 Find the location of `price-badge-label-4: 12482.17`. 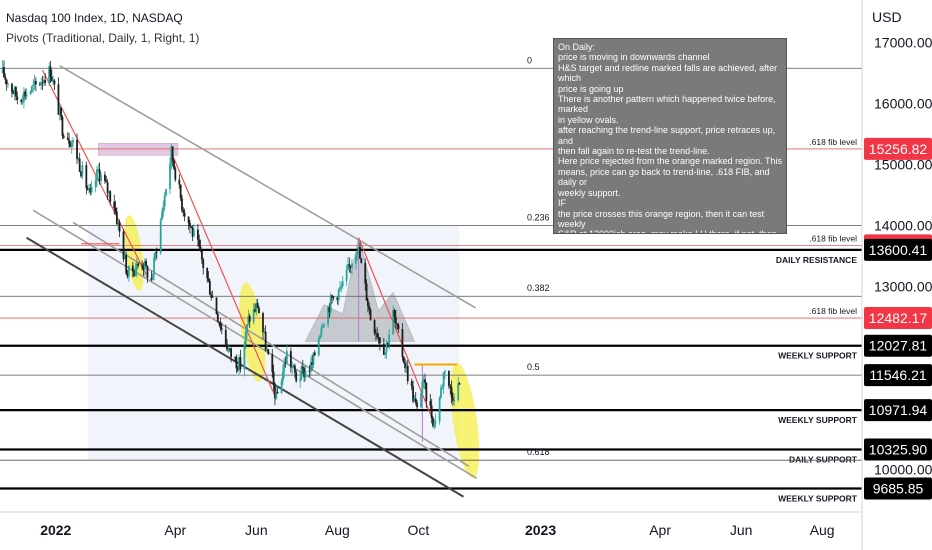

price-badge-label-4: 12482.17 is located at coordinates (898, 318).